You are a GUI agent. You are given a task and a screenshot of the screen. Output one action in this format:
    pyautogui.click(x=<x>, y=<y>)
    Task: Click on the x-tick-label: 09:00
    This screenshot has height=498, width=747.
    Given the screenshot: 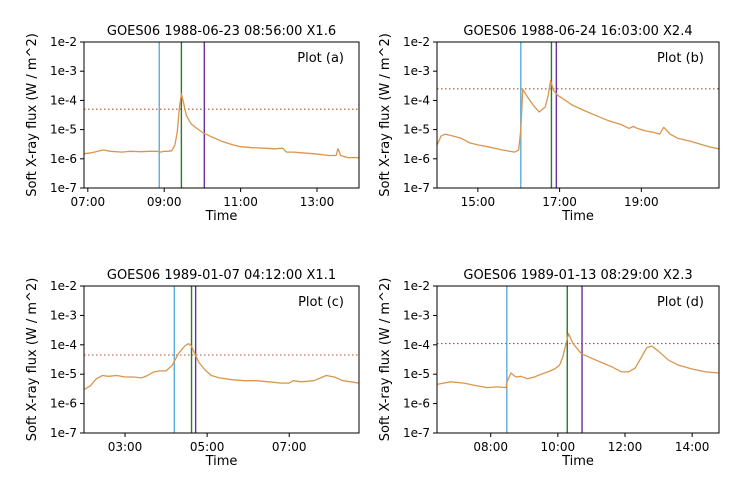 What is the action you would take?
    pyautogui.click(x=164, y=202)
    